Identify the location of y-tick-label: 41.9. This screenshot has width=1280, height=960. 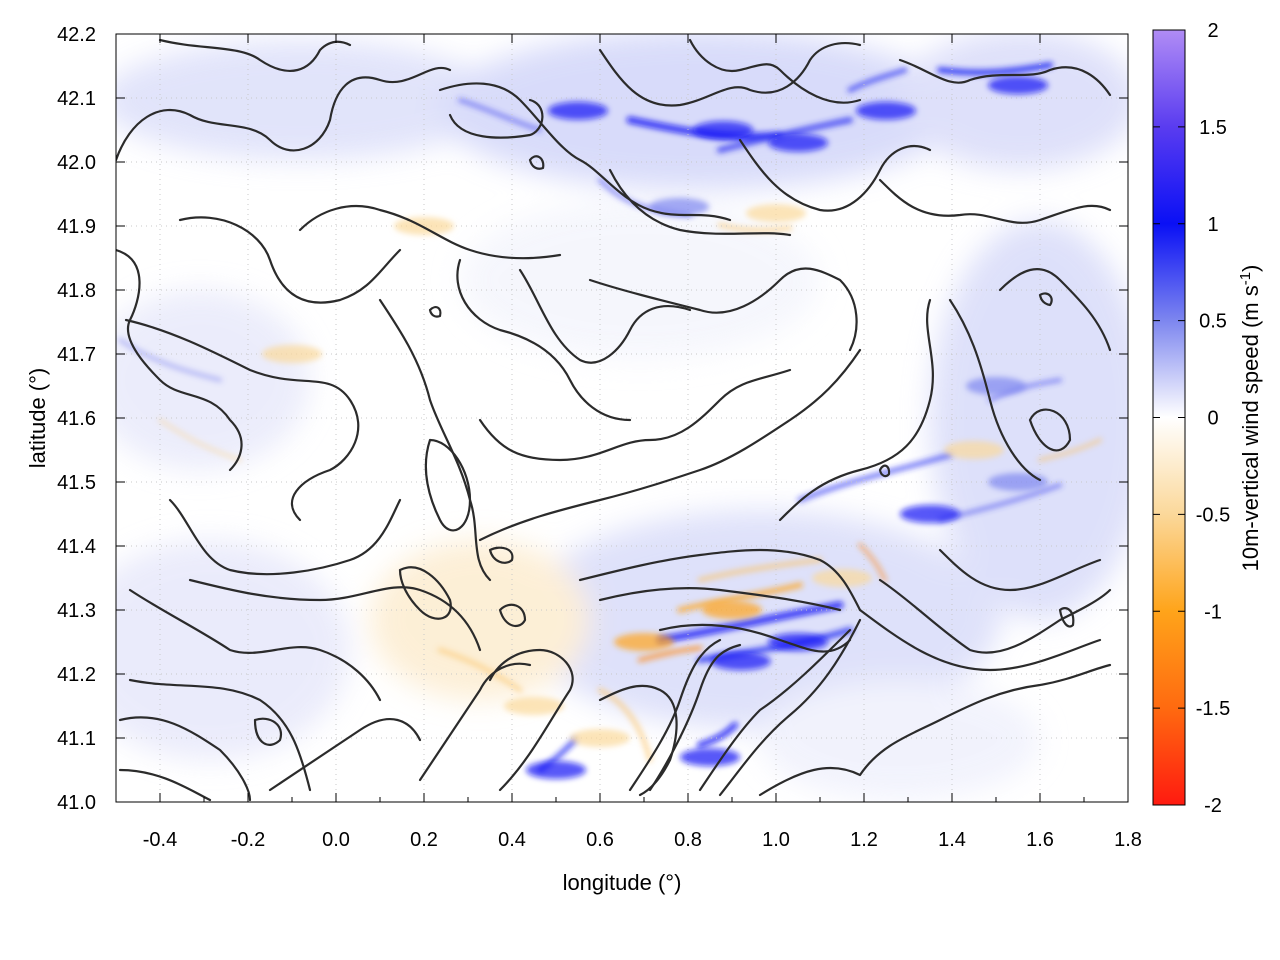
(76, 227).